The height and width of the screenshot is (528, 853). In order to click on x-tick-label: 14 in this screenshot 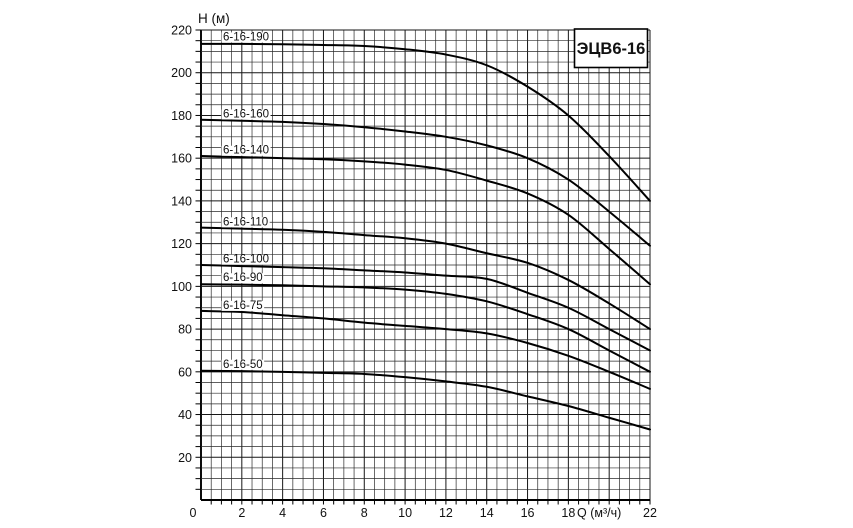, I will do `click(487, 513)`.